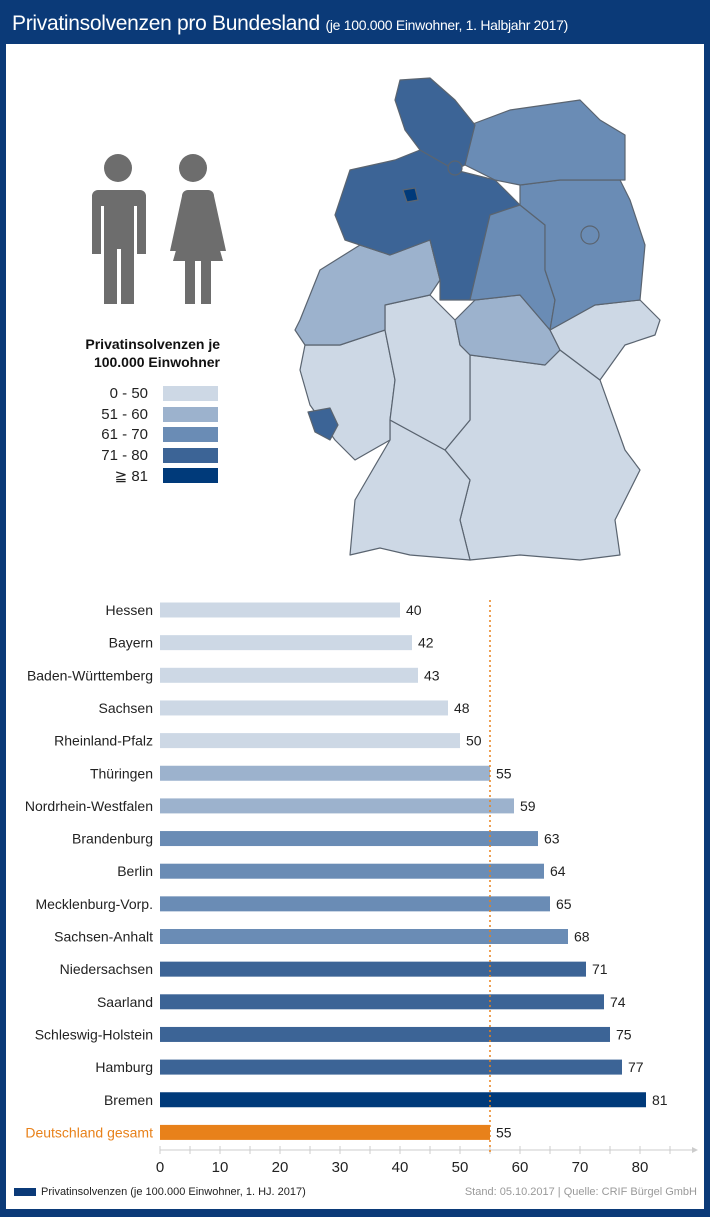 The width and height of the screenshot is (710, 1217). What do you see at coordinates (94, 904) in the screenshot?
I see `category-label: Mecklenburg-Vorp.` at bounding box center [94, 904].